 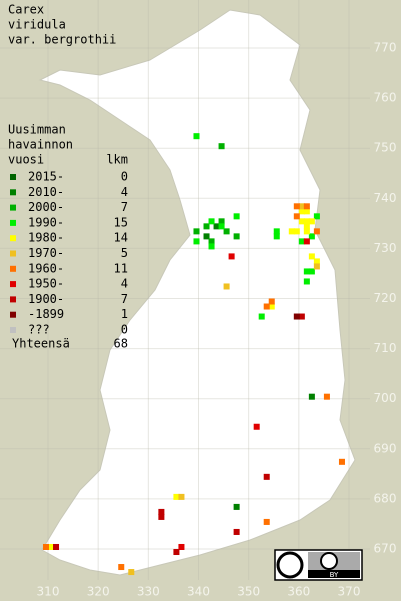 I want to click on y-tick-label: 760, so click(x=385, y=98).